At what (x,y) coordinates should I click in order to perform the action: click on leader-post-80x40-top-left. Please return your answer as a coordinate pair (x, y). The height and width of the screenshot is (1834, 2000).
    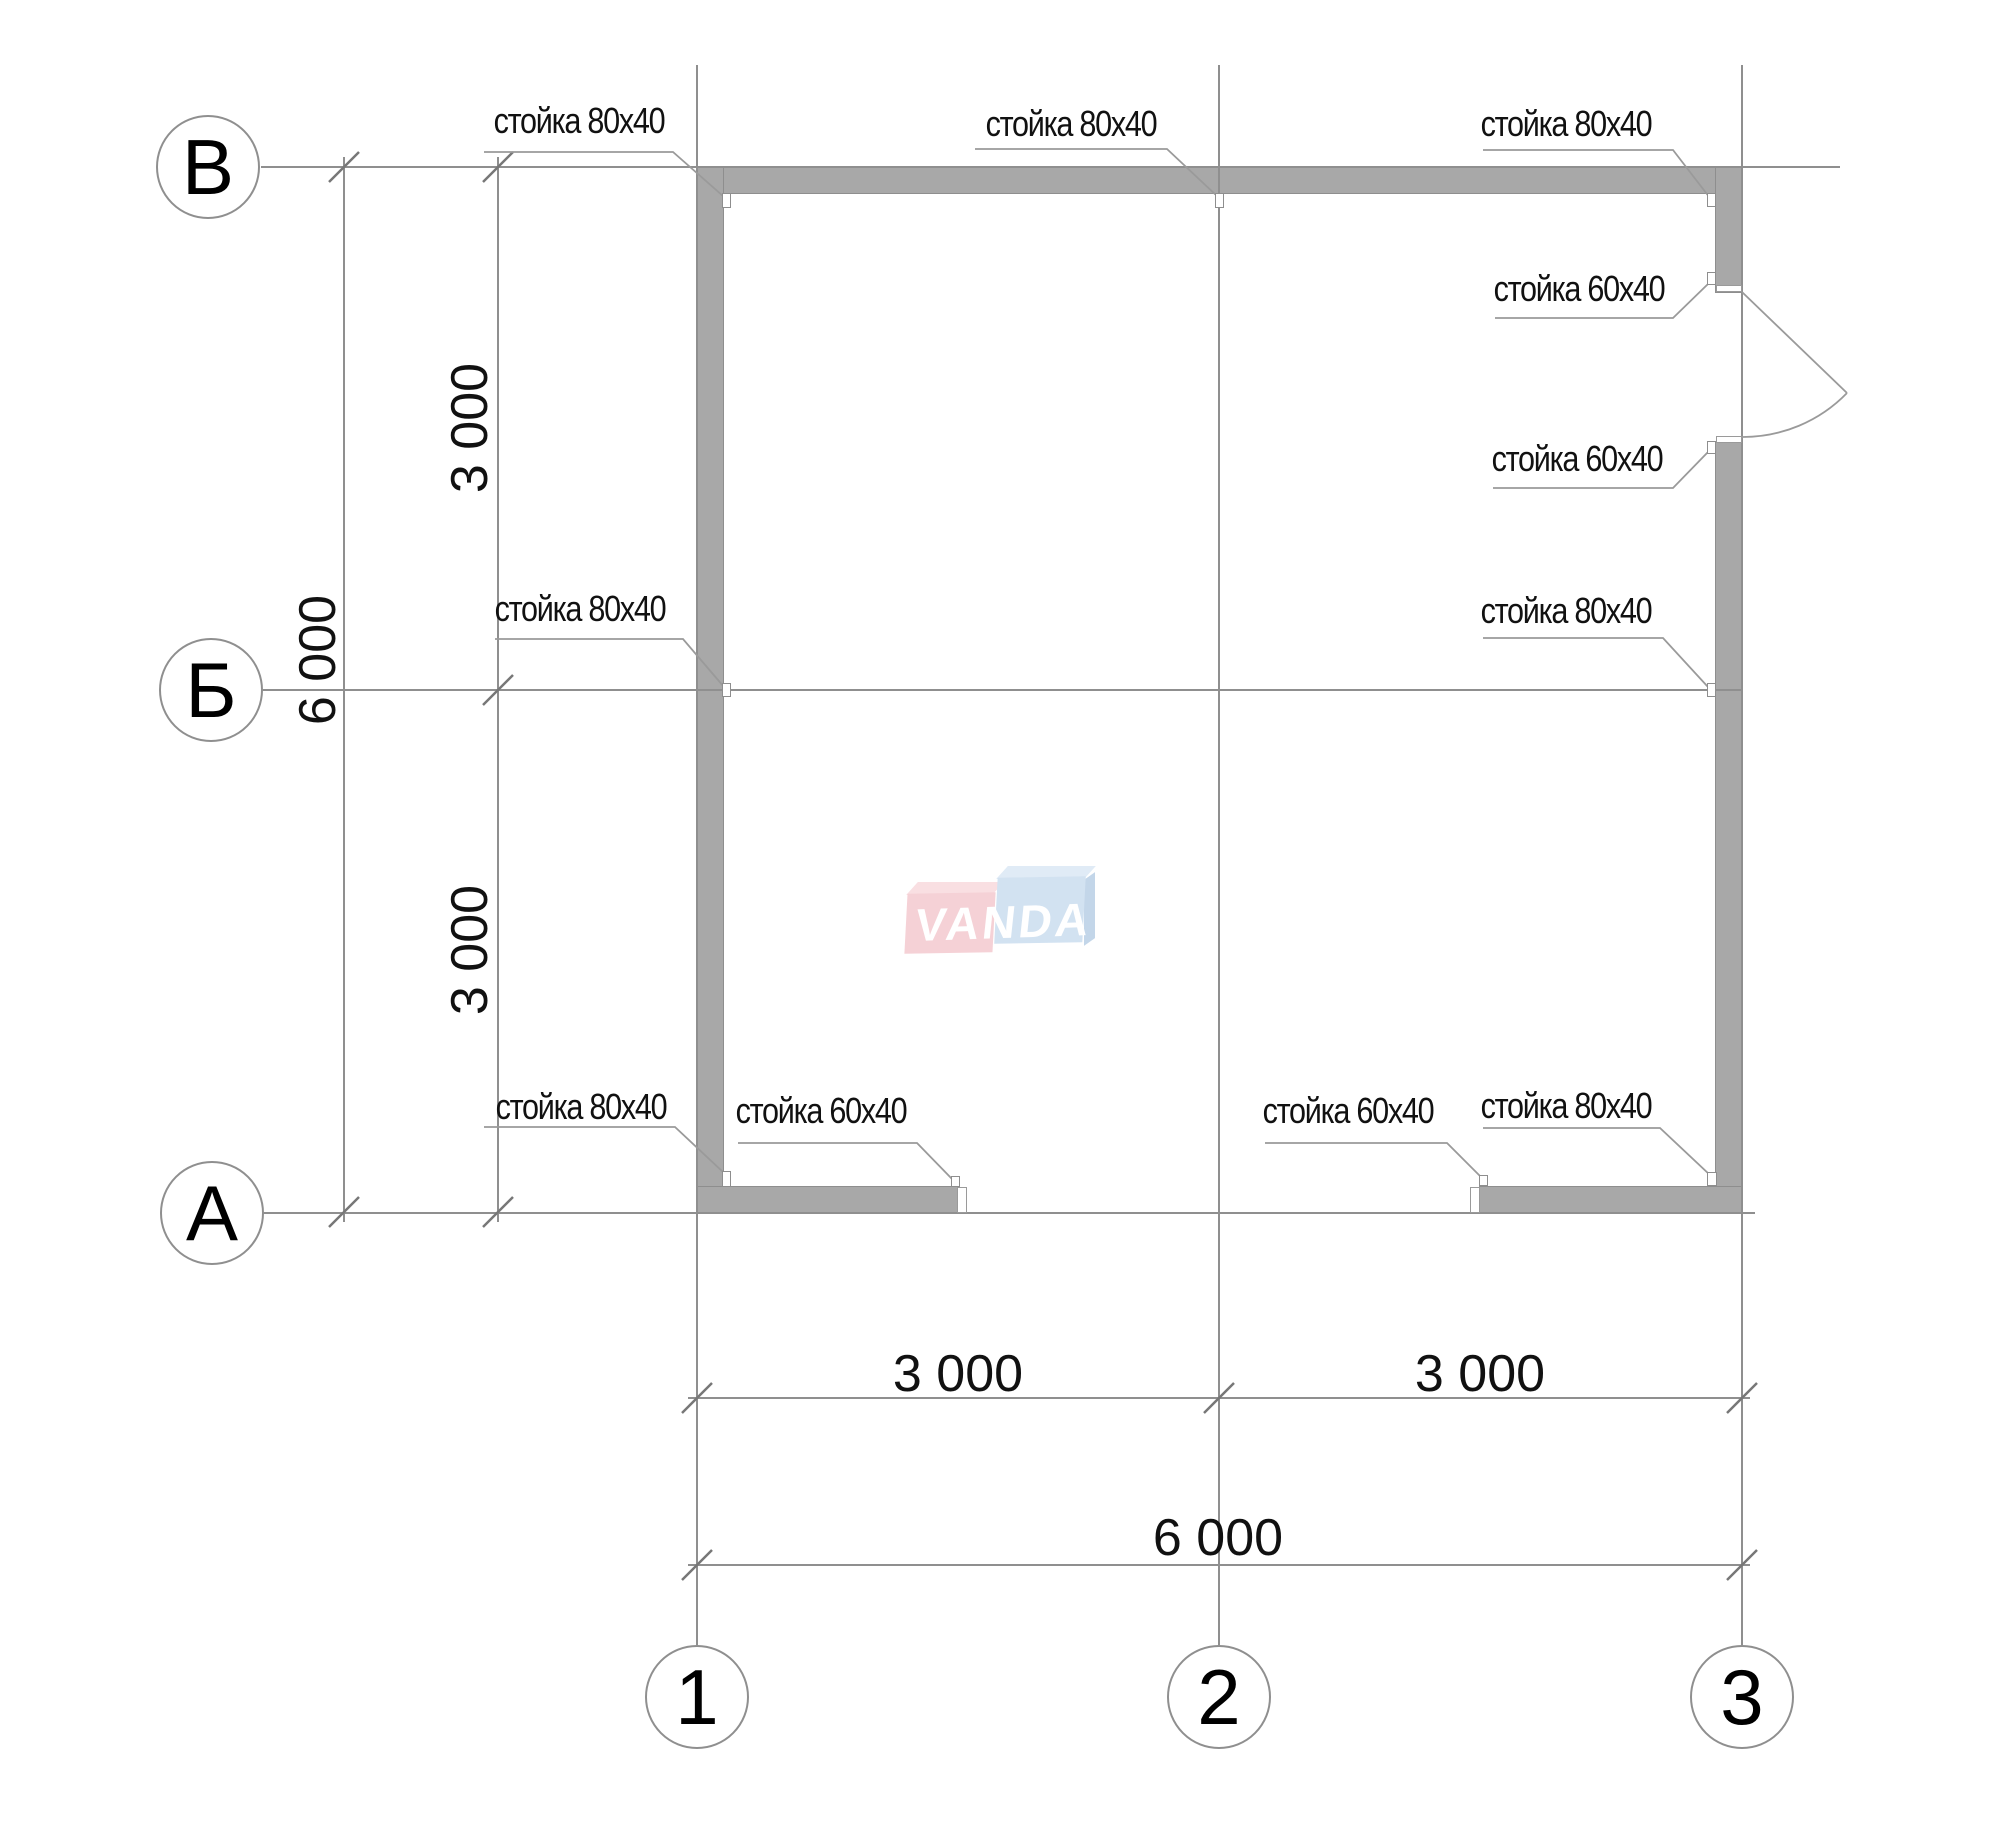
    Looking at the image, I should click on (604, 174).